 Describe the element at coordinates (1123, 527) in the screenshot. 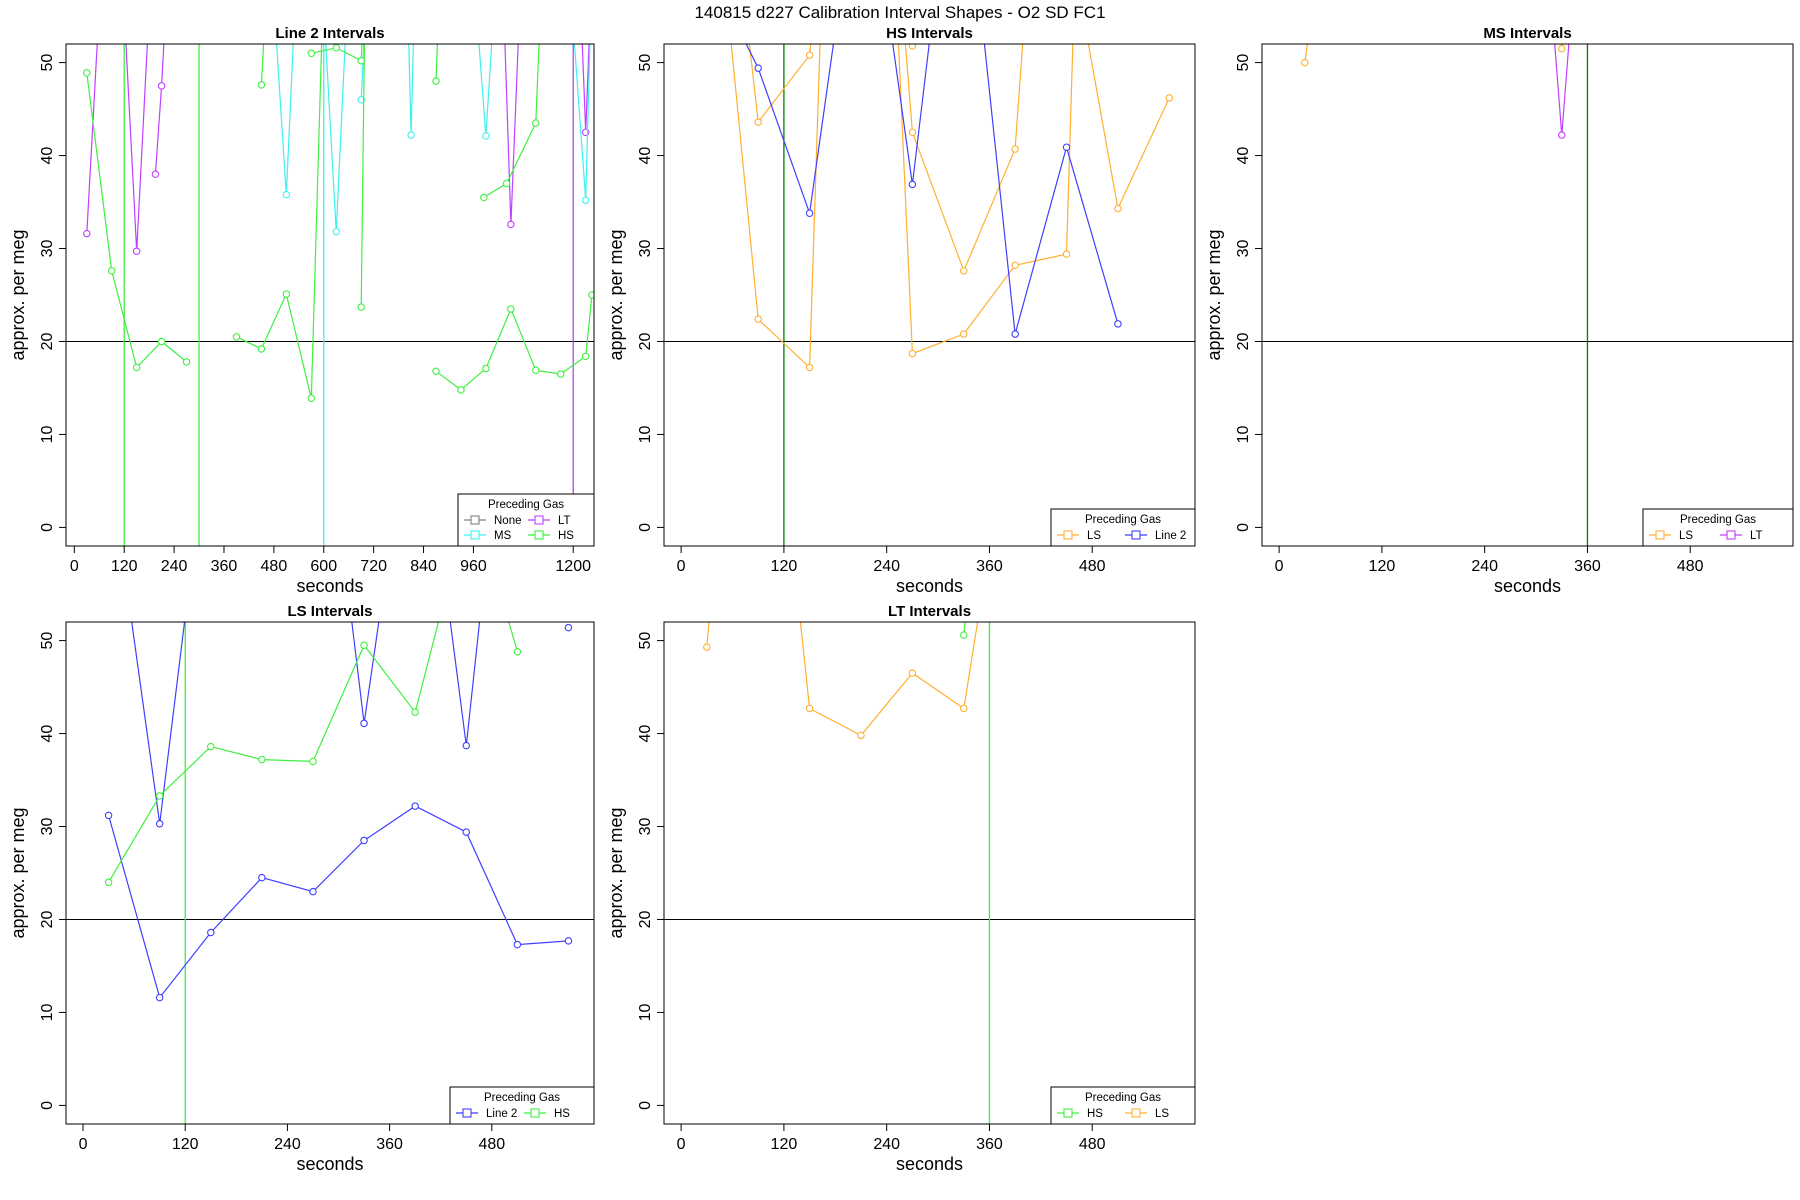

I see `legend: Preceding Gas LS Line 2` at that location.